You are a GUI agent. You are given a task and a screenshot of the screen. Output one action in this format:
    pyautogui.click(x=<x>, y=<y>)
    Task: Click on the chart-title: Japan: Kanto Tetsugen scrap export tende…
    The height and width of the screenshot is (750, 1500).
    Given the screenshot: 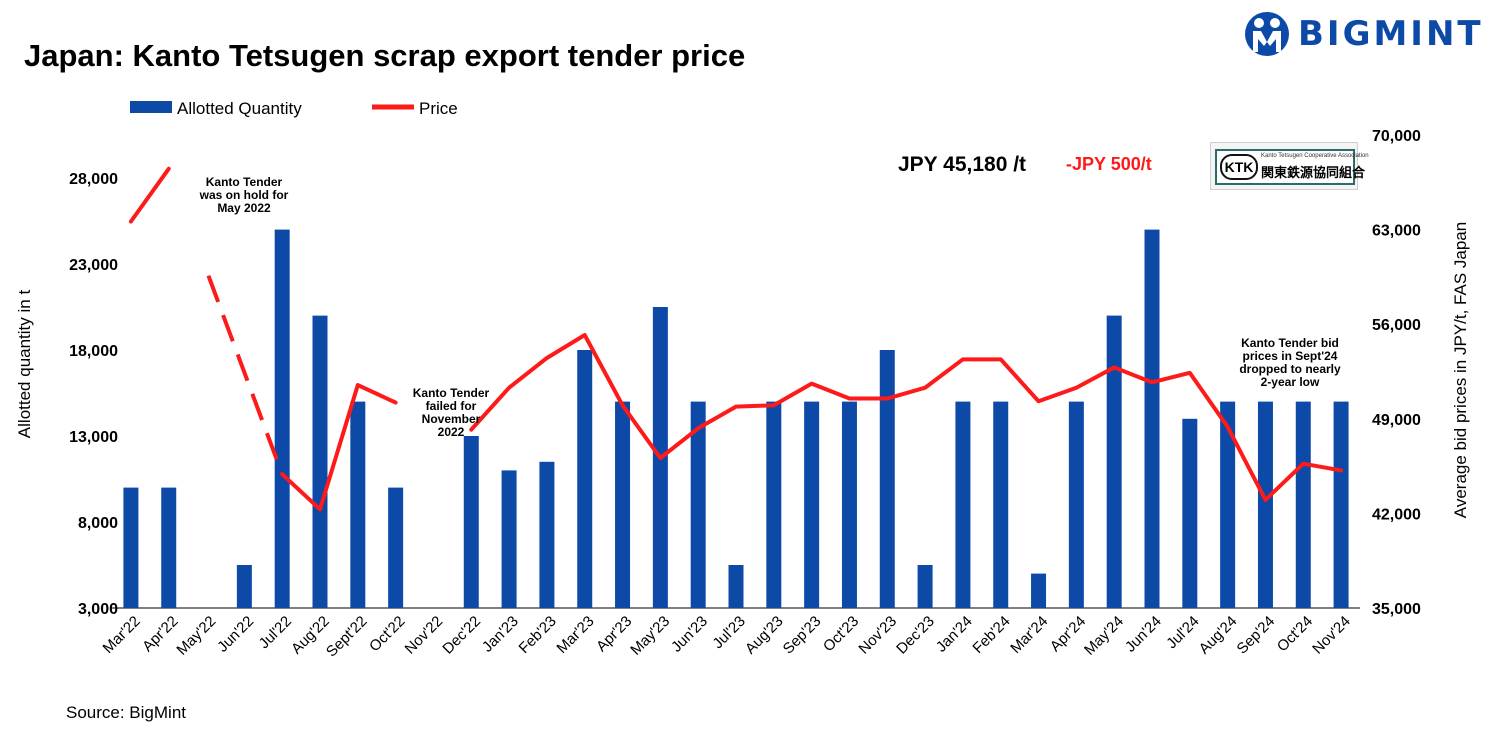 What is the action you would take?
    pyautogui.click(x=385, y=55)
    